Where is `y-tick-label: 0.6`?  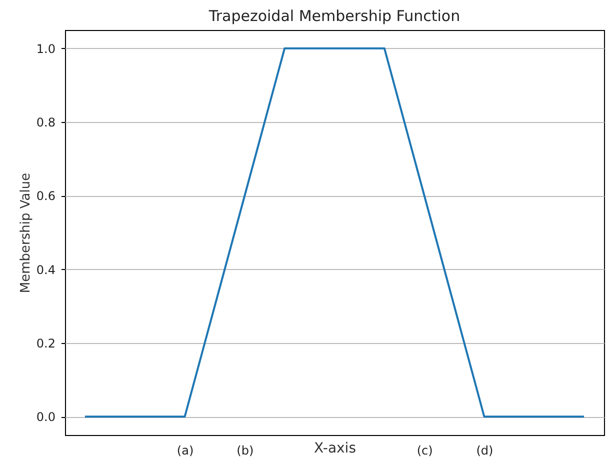 y-tick-label: 0.6 is located at coordinates (46, 196).